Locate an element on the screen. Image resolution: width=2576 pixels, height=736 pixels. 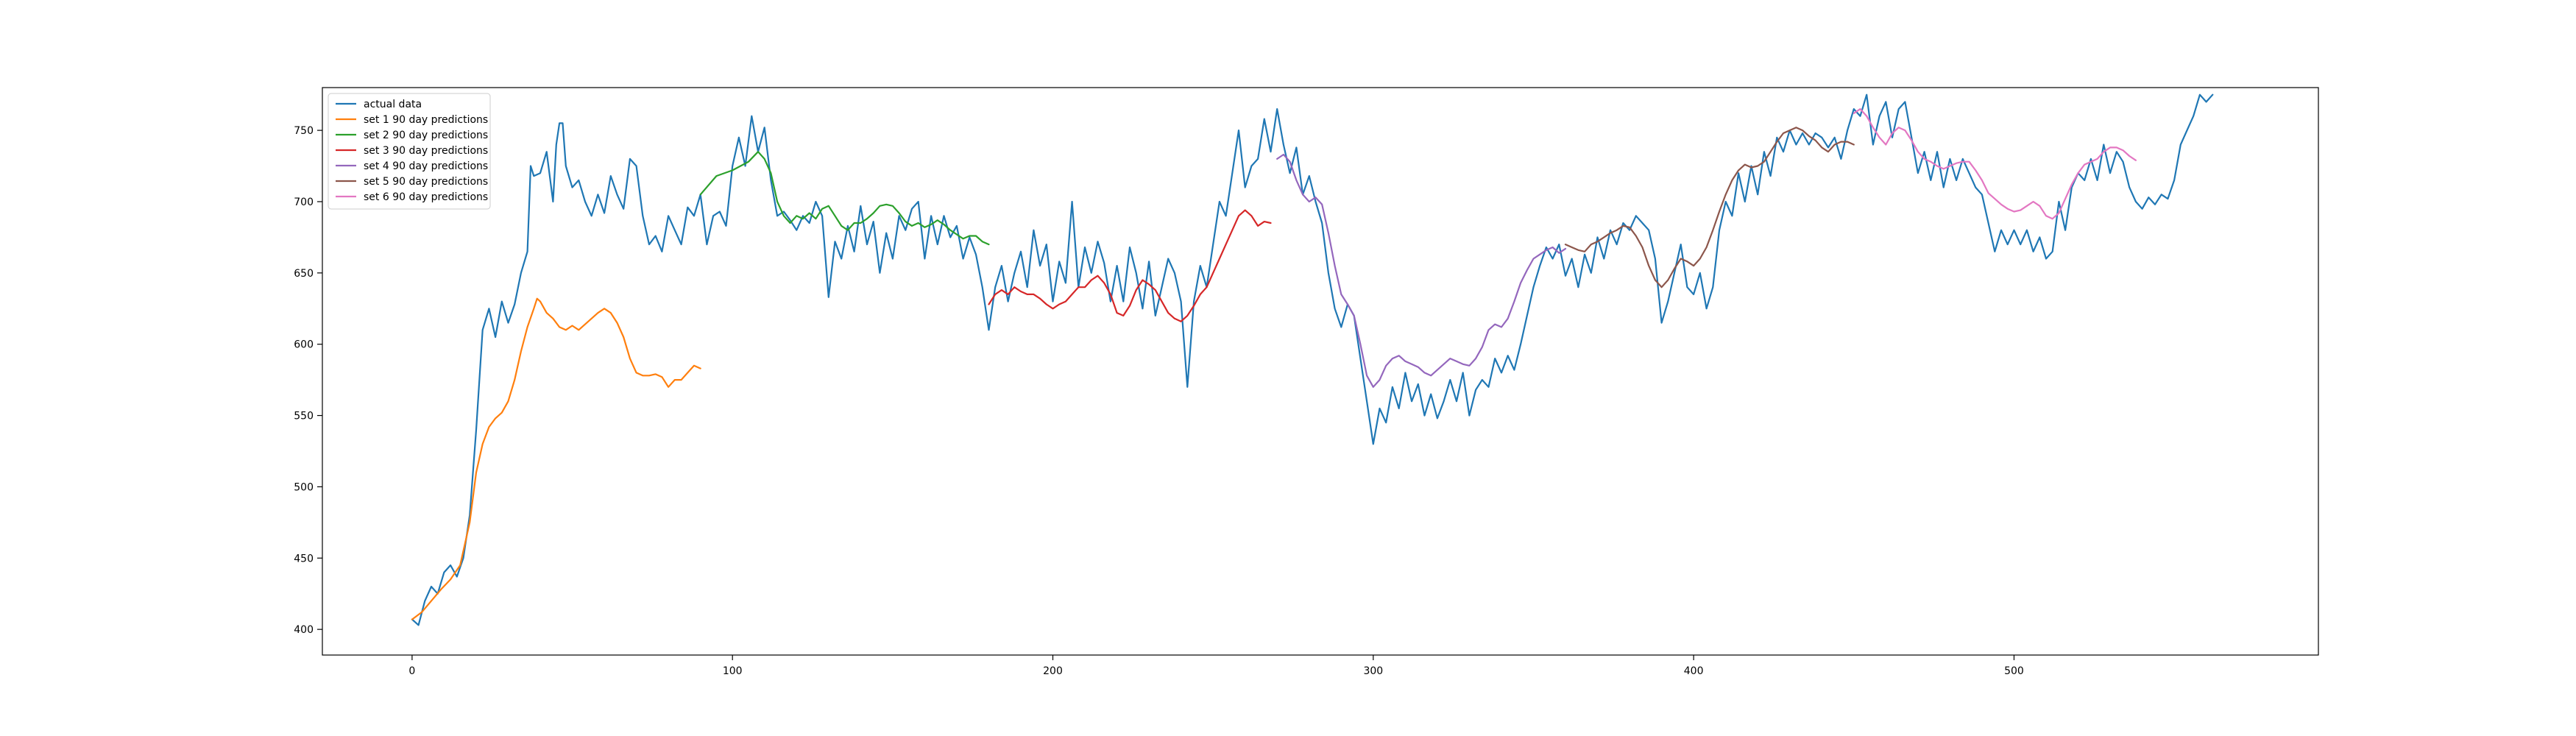
x-tick-label: 500 is located at coordinates (2014, 671).